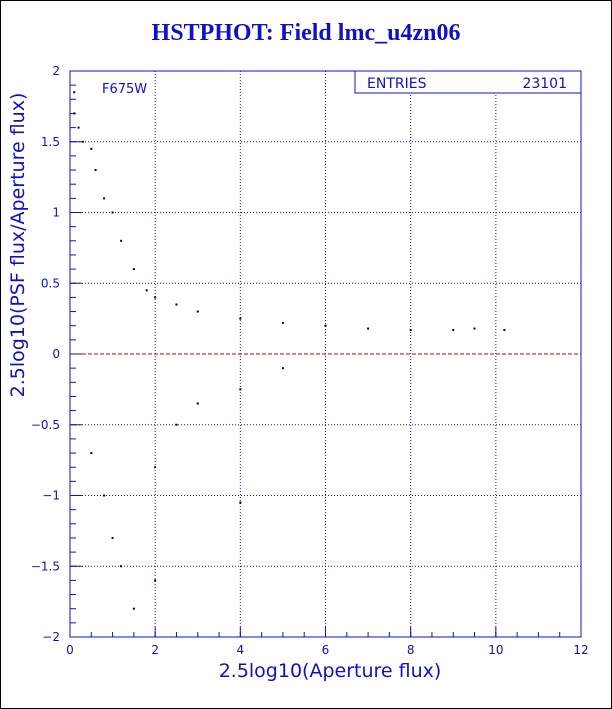  Describe the element at coordinates (124, 89) in the screenshot. I see `filter-label: F675W` at that location.